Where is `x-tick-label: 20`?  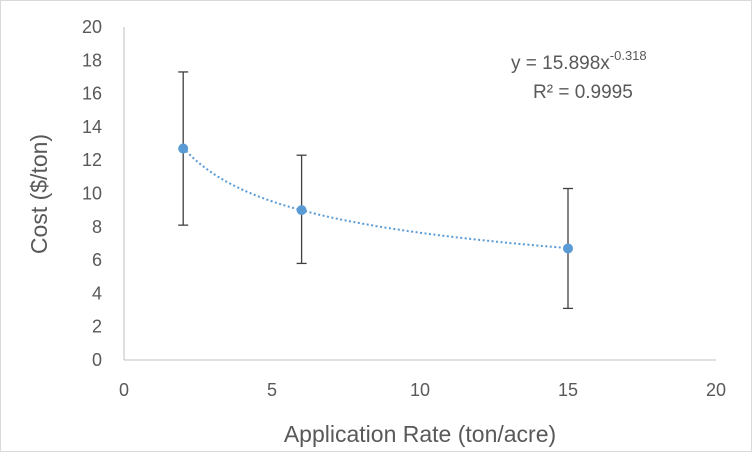 x-tick-label: 20 is located at coordinates (716, 390).